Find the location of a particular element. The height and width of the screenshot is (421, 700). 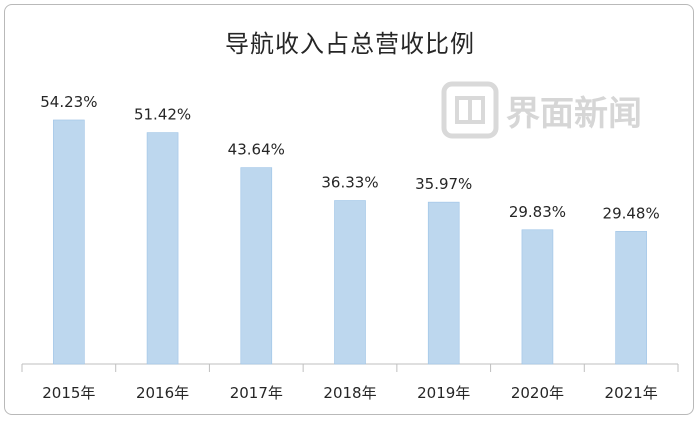

category-label: 2015年 is located at coordinates (68, 393).